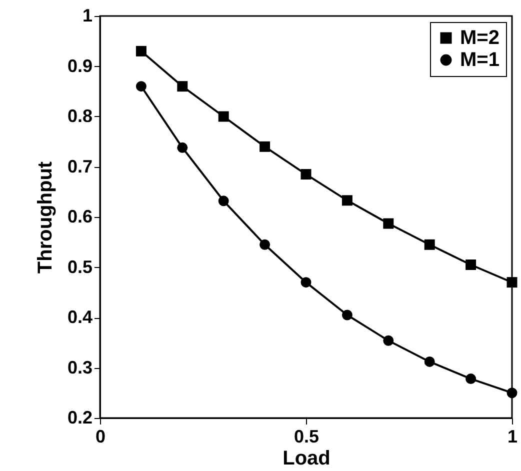 The image size is (521, 471). I want to click on y-tick-label: 0.2, so click(79, 418).